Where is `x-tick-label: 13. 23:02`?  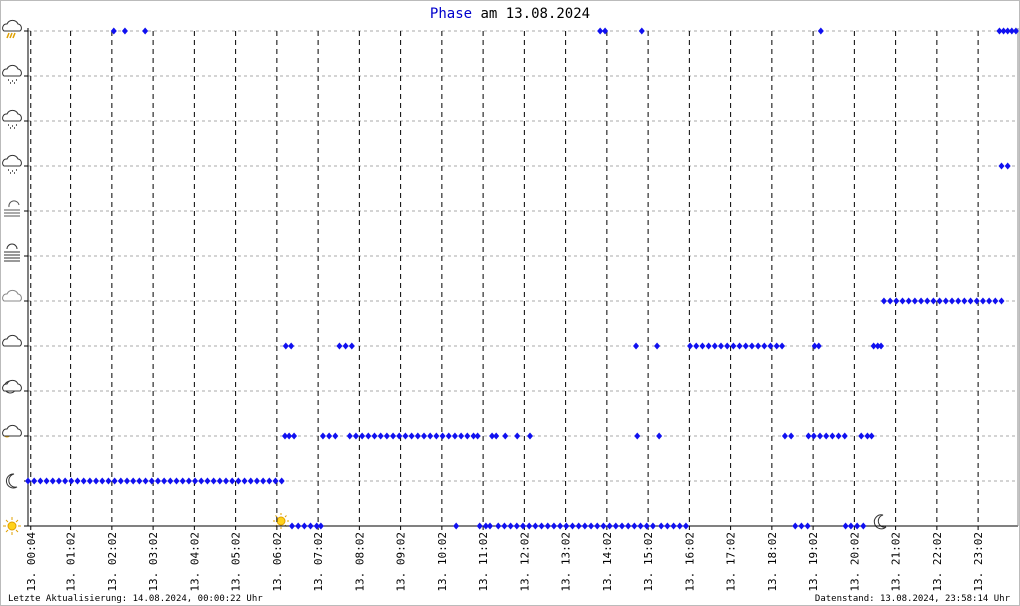
x-tick-label: 13. 23:02 is located at coordinates (978, 562).